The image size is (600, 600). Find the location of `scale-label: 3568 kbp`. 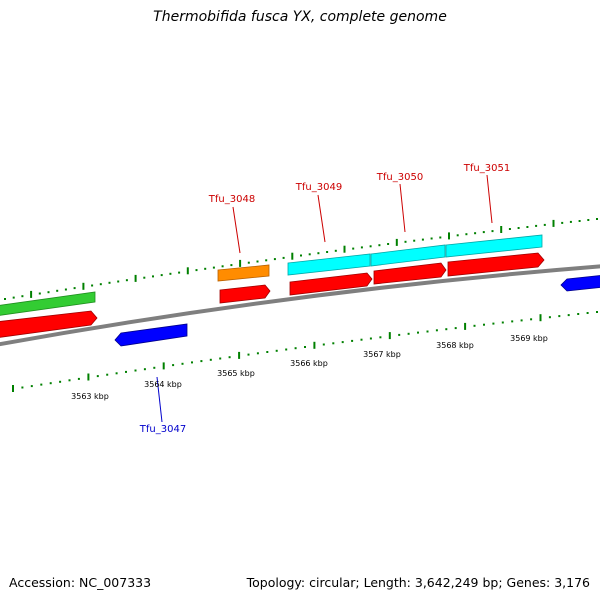

scale-label: 3568 kbp is located at coordinates (455, 345).